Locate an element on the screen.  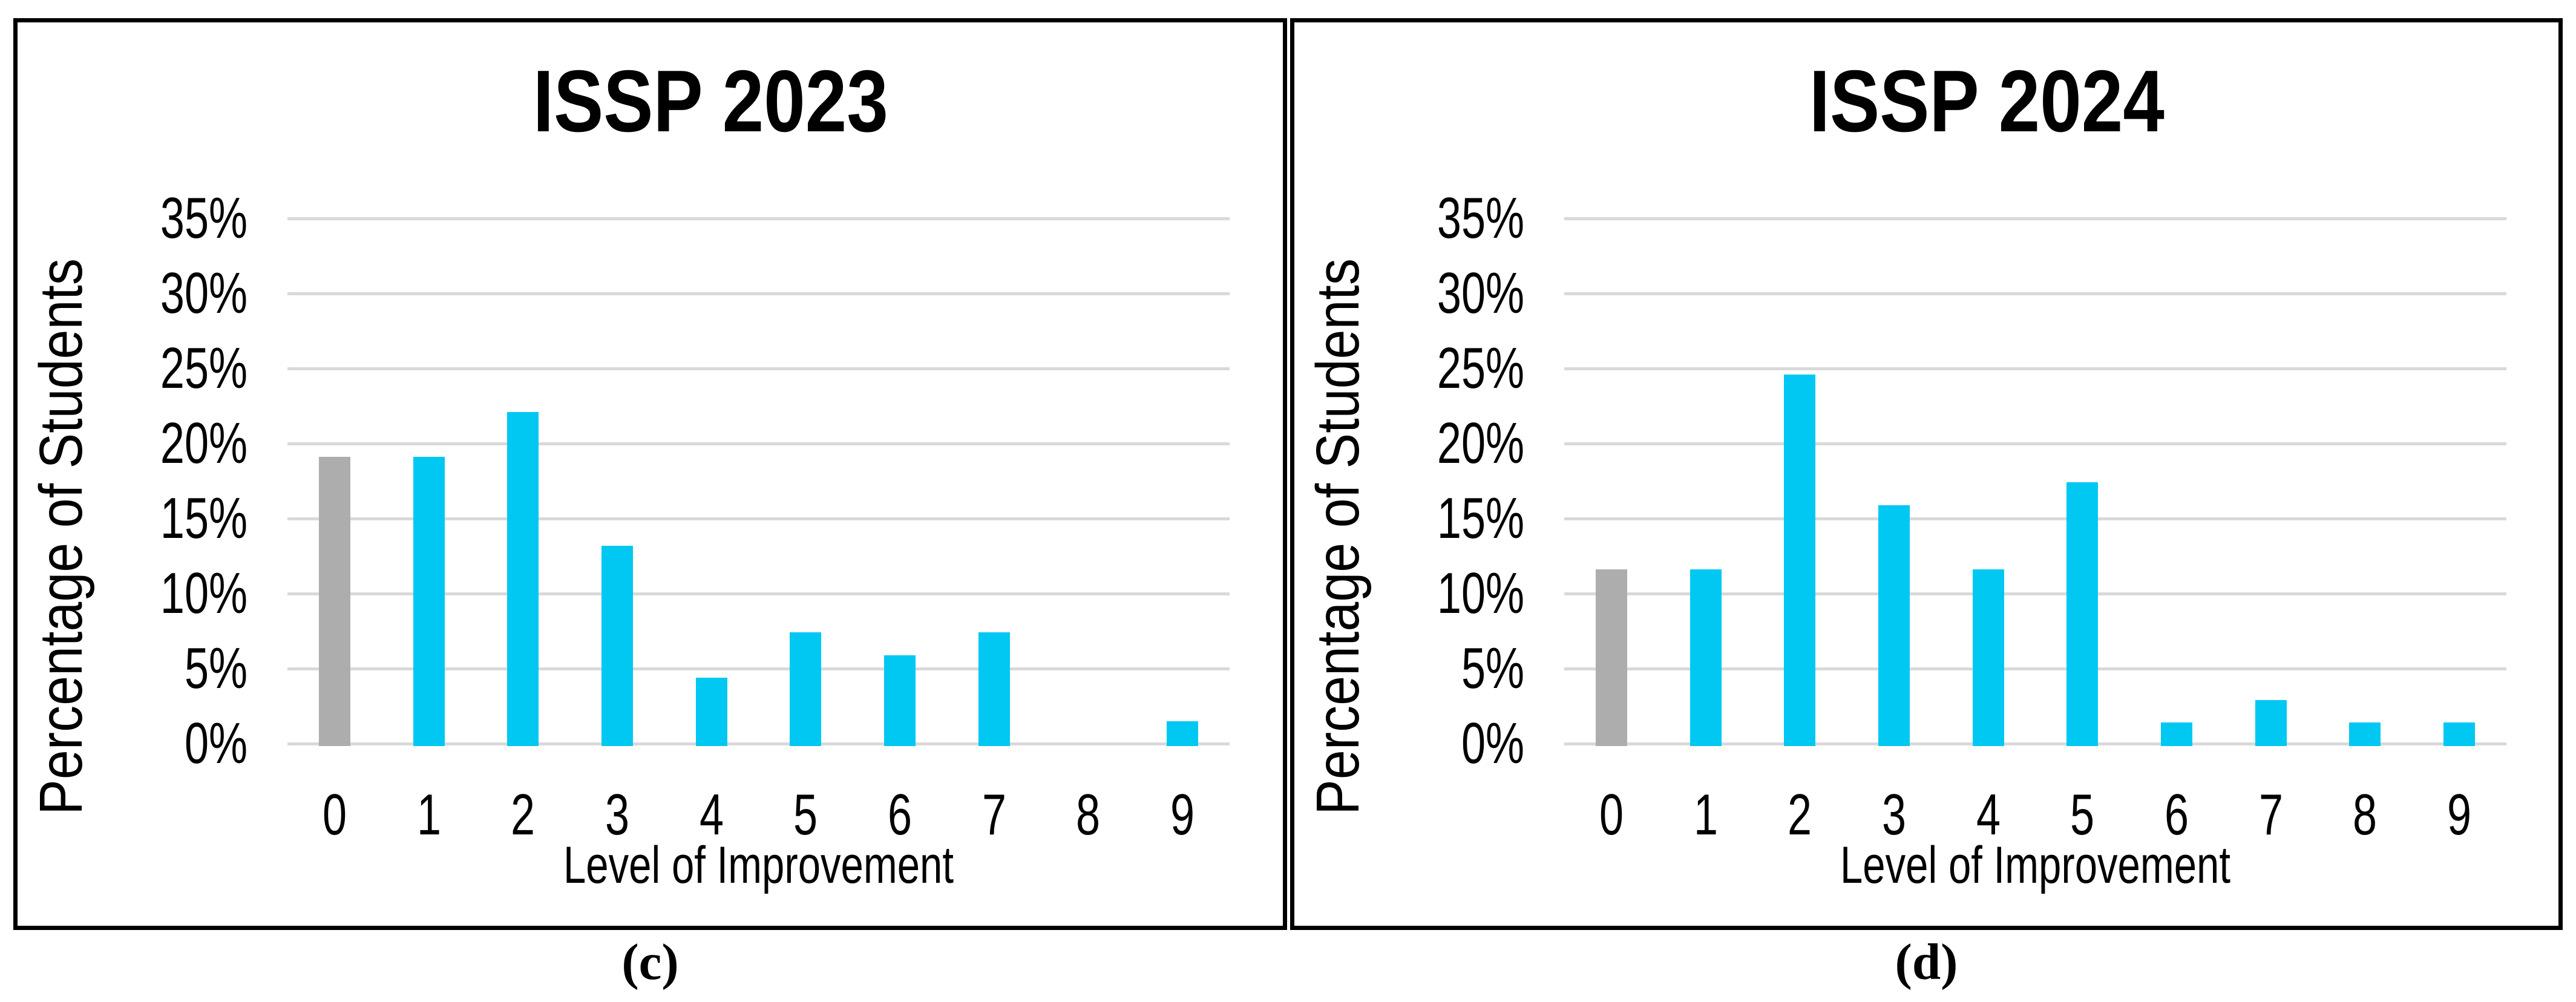
chart-title: ISSP 2023 is located at coordinates (650, 101).